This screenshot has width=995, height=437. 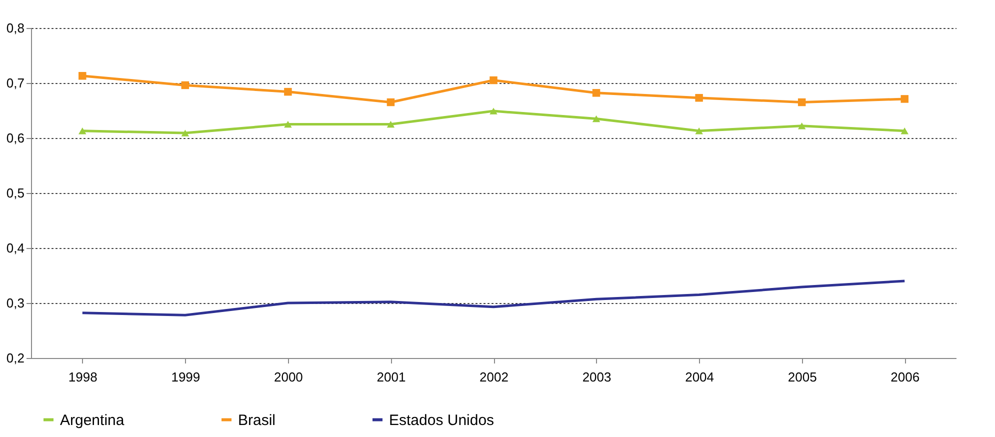 What do you see at coordinates (905, 377) in the screenshot?
I see `x-tick-label: 2006` at bounding box center [905, 377].